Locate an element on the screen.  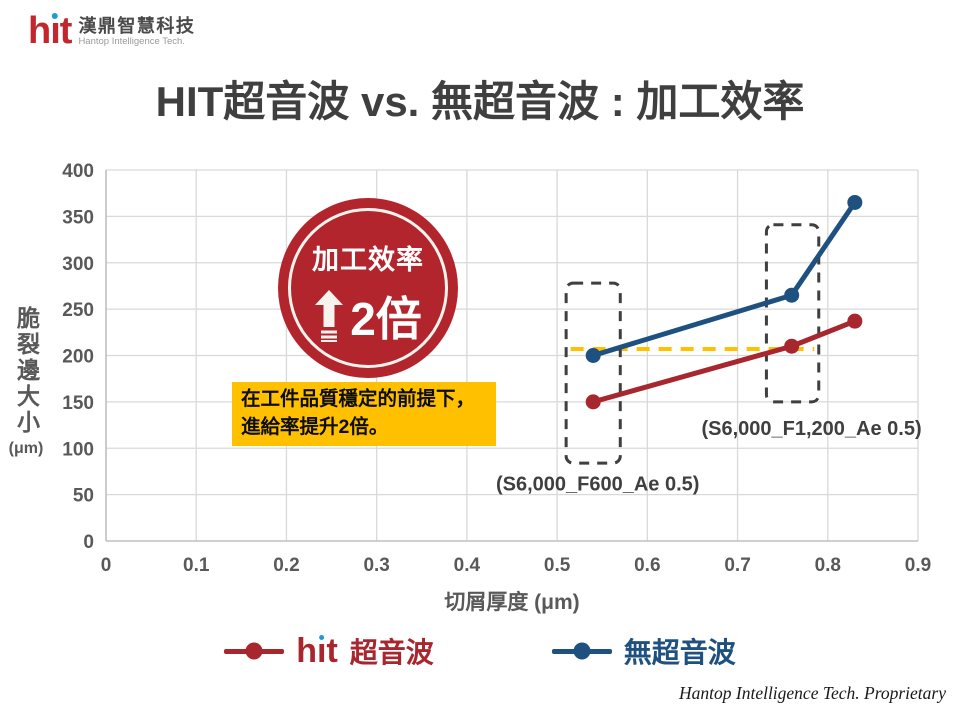
legend: hı t 超音波 無超音波 is located at coordinates (480, 651).